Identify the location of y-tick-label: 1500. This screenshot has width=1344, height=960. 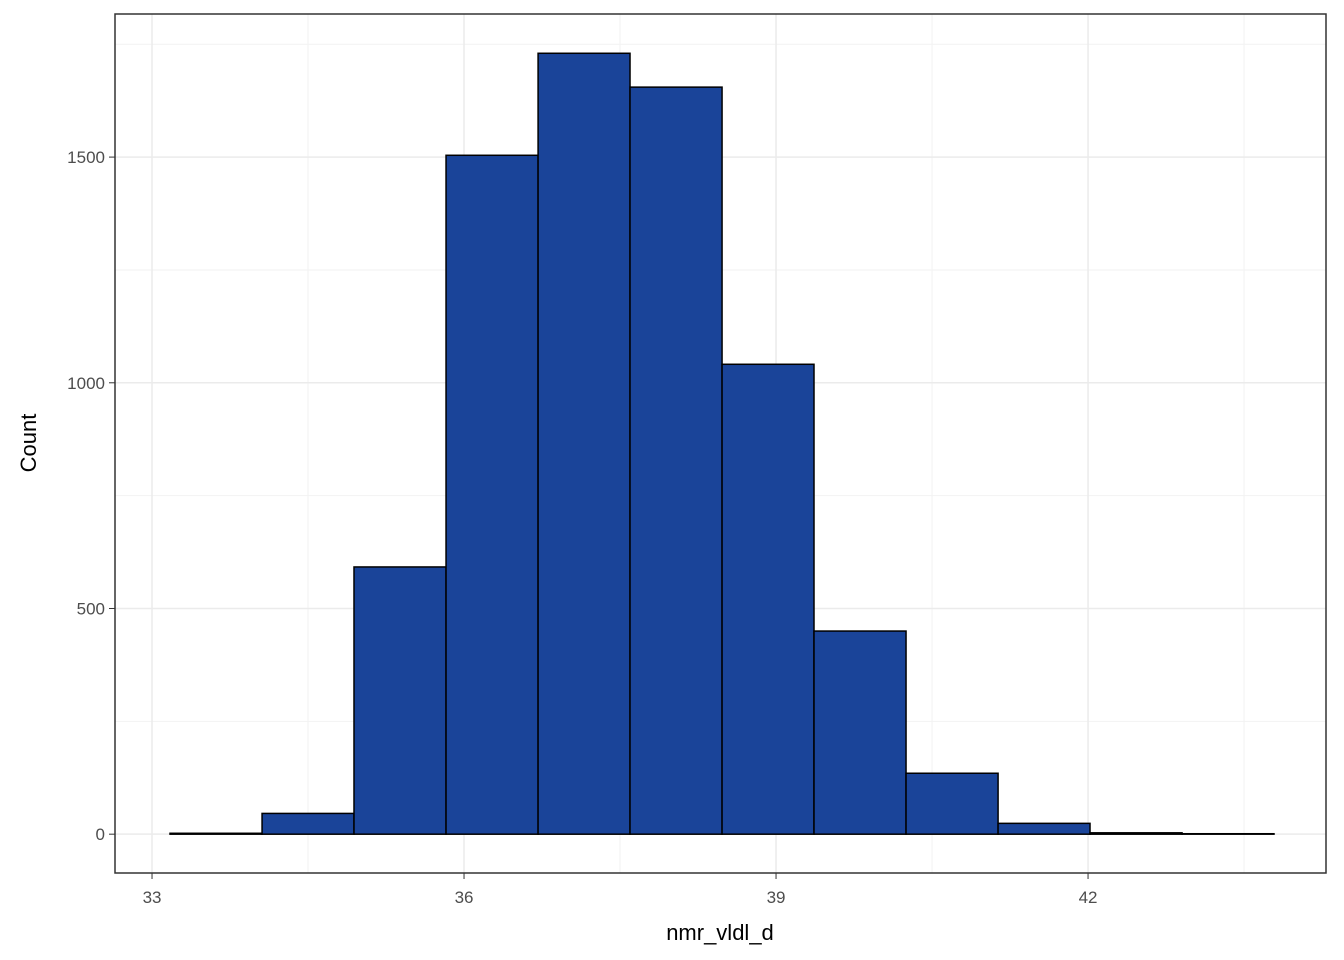
(86, 157).